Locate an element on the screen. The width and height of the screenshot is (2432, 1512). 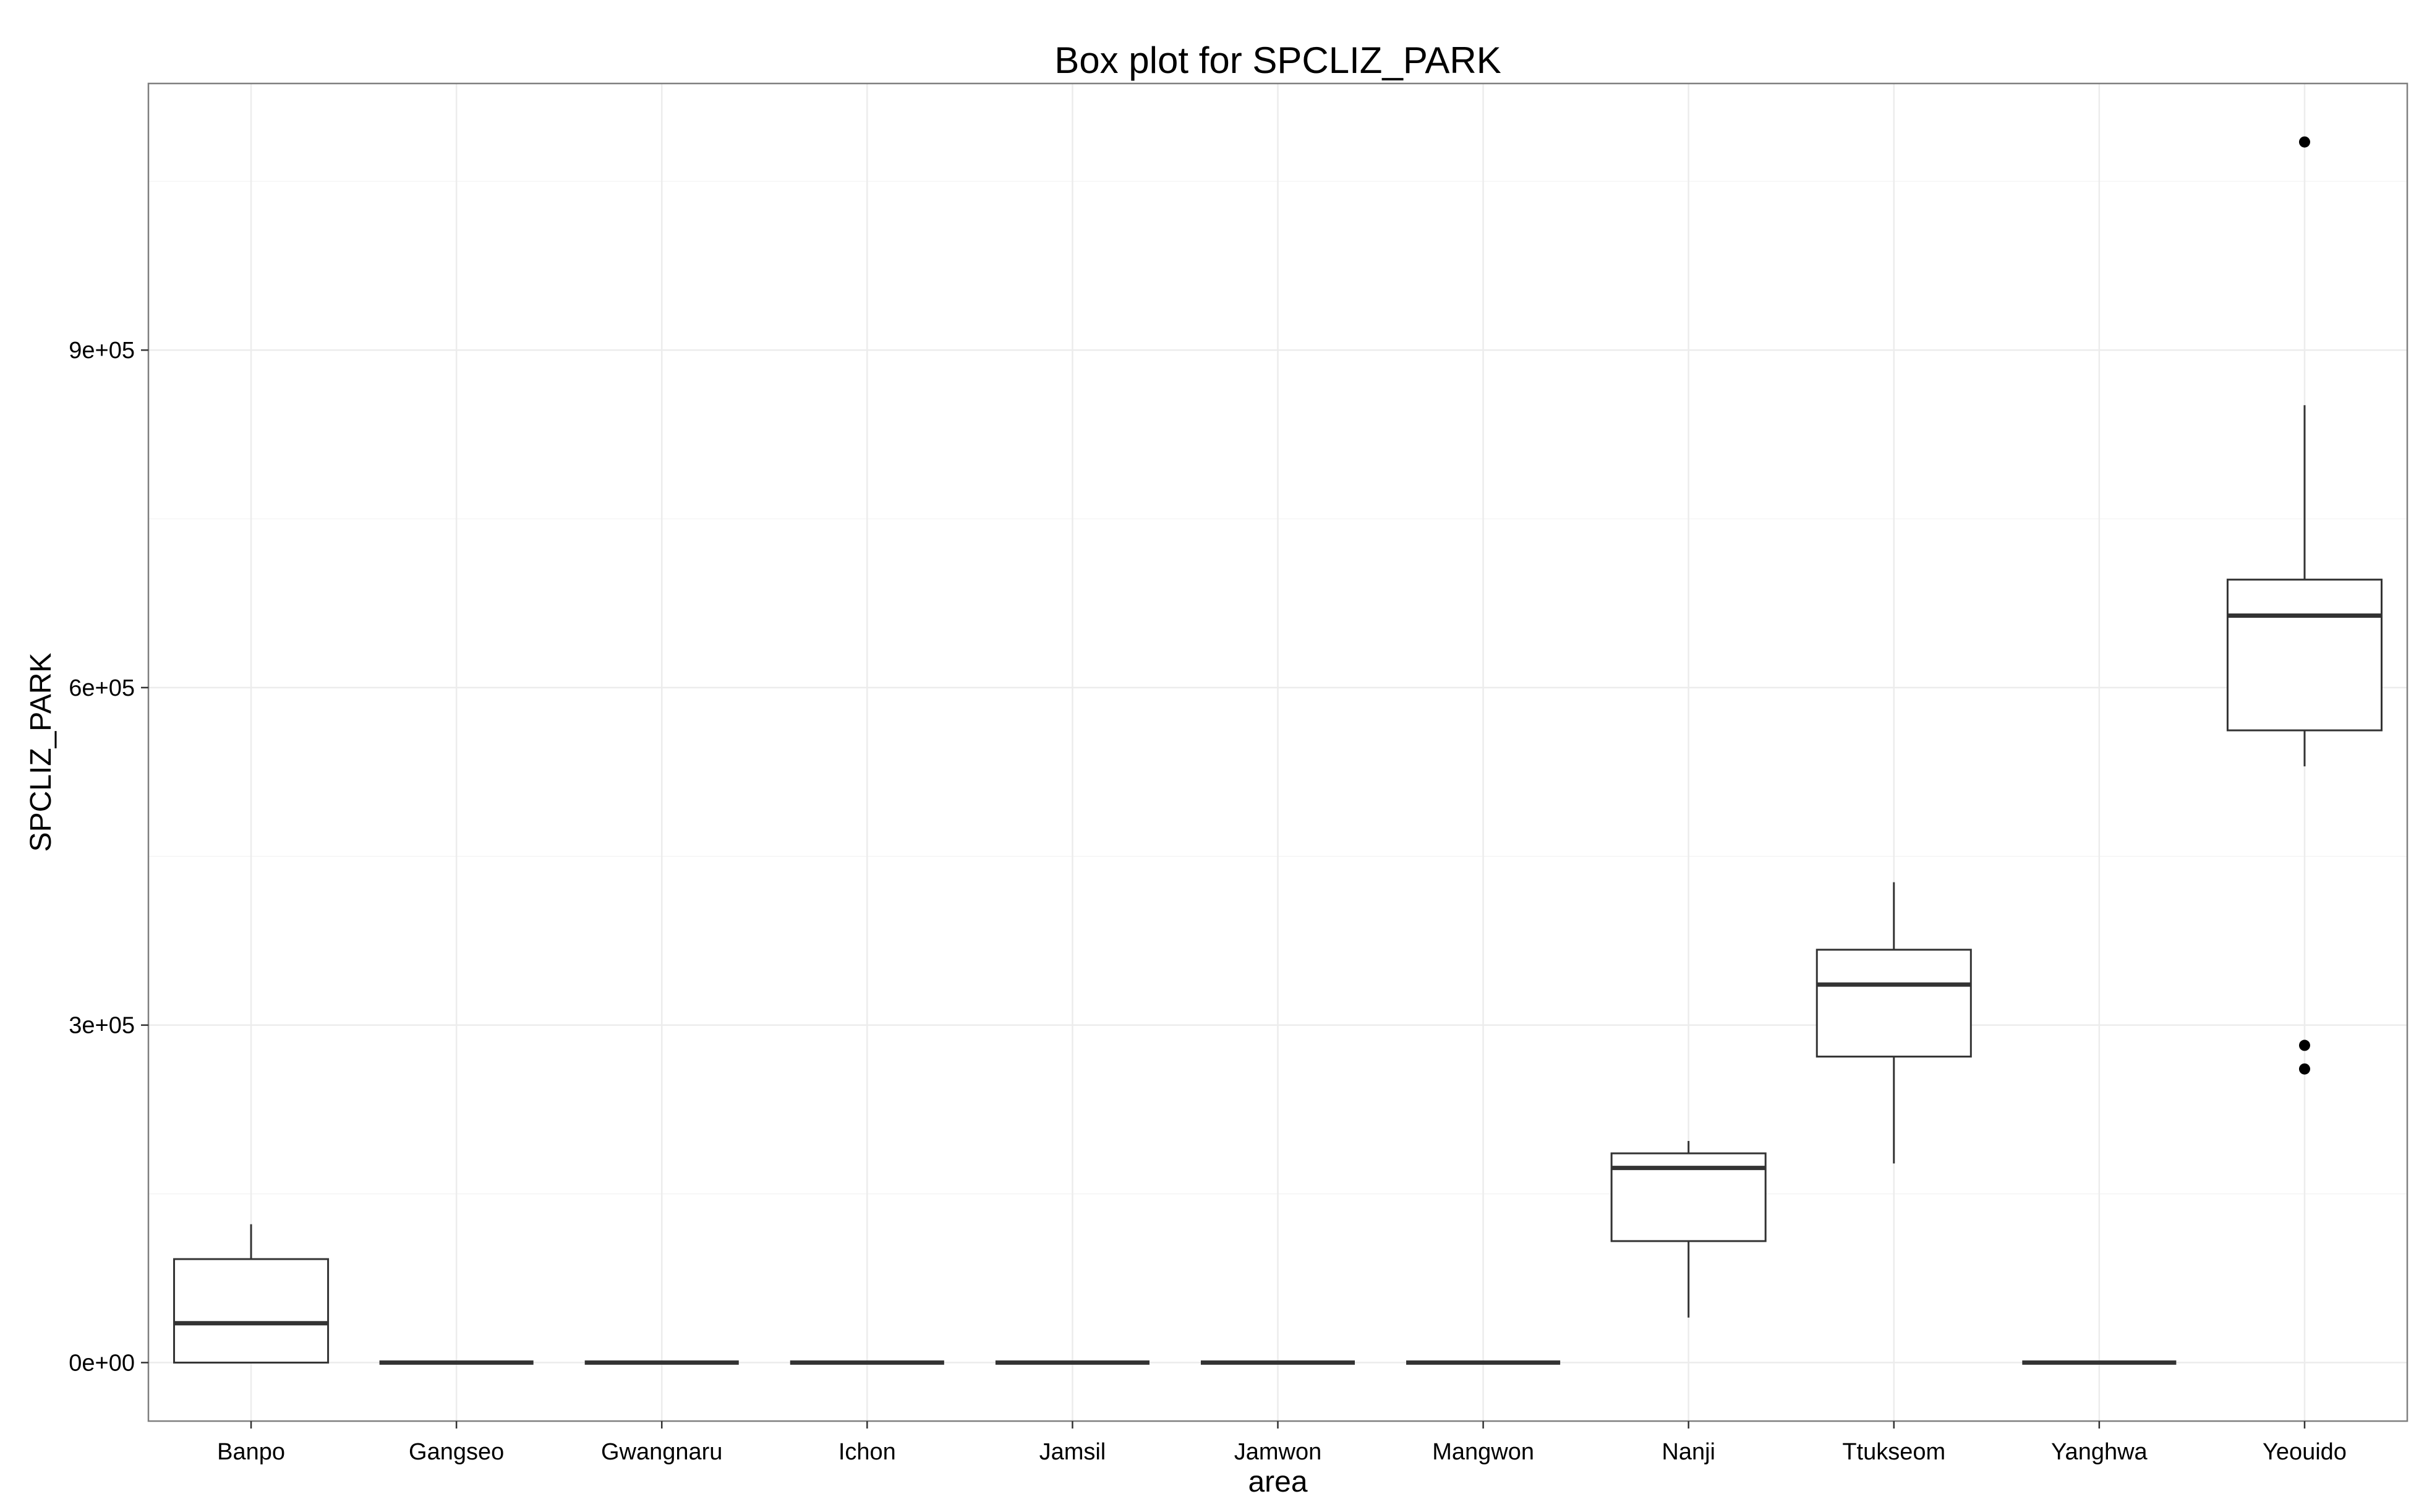
x-tick-label: Nanji is located at coordinates (1688, 1452).